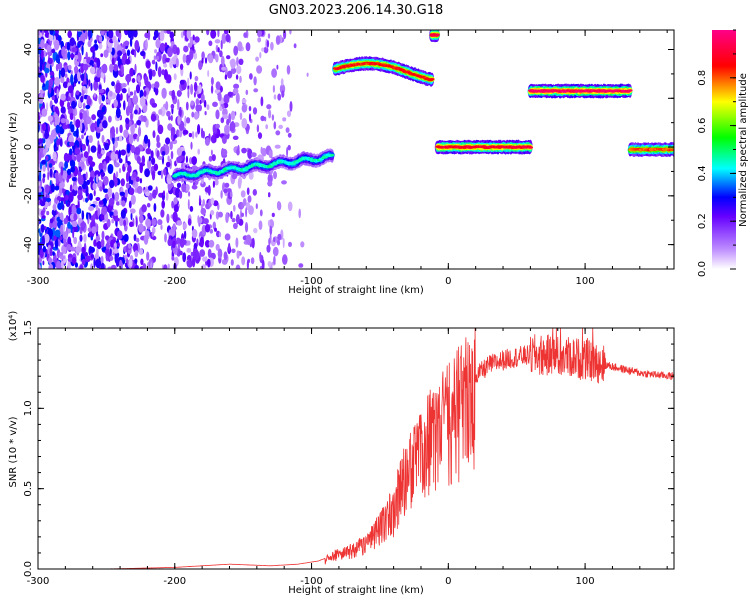 The width and height of the screenshot is (750, 600). I want to click on x-tick-label: 0, so click(448, 281).